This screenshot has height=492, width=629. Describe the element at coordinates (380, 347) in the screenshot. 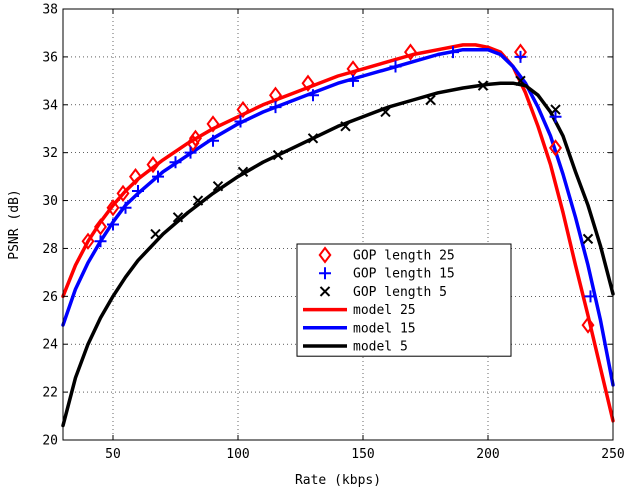

I see `legend-label-model-5: model 5` at that location.